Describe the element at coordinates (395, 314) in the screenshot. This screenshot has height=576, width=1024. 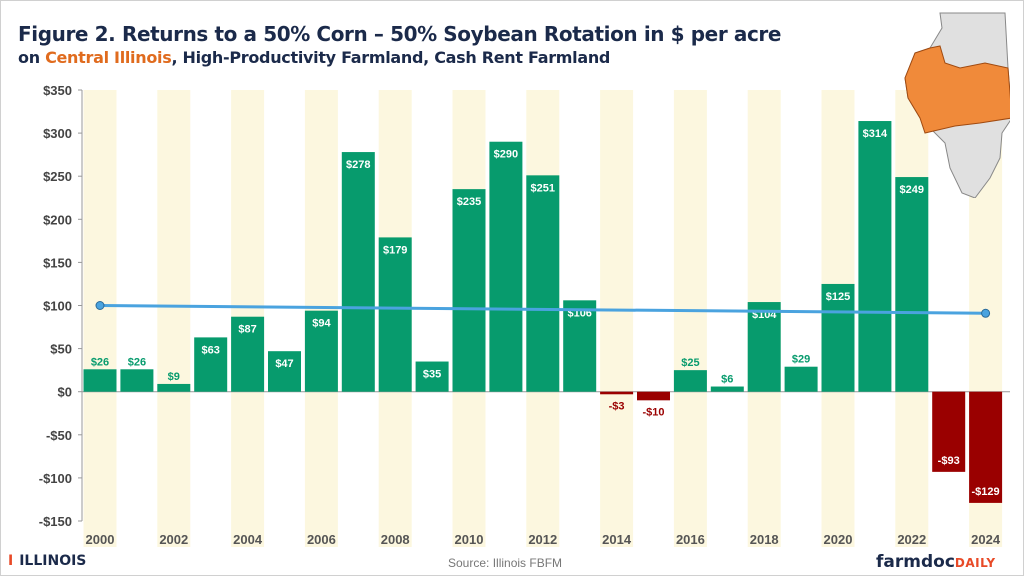
I see `bar-2008` at that location.